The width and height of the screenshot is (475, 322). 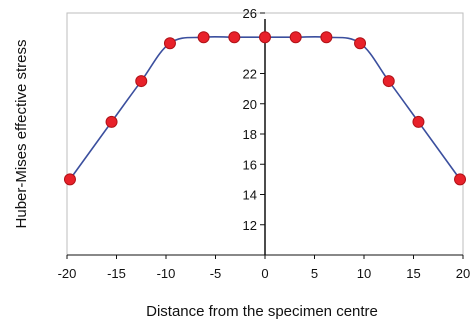 What do you see at coordinates (116, 273) in the screenshot?
I see `x-tick-label: -15` at bounding box center [116, 273].